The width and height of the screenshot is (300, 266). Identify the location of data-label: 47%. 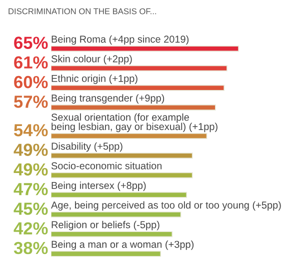
(31, 189).